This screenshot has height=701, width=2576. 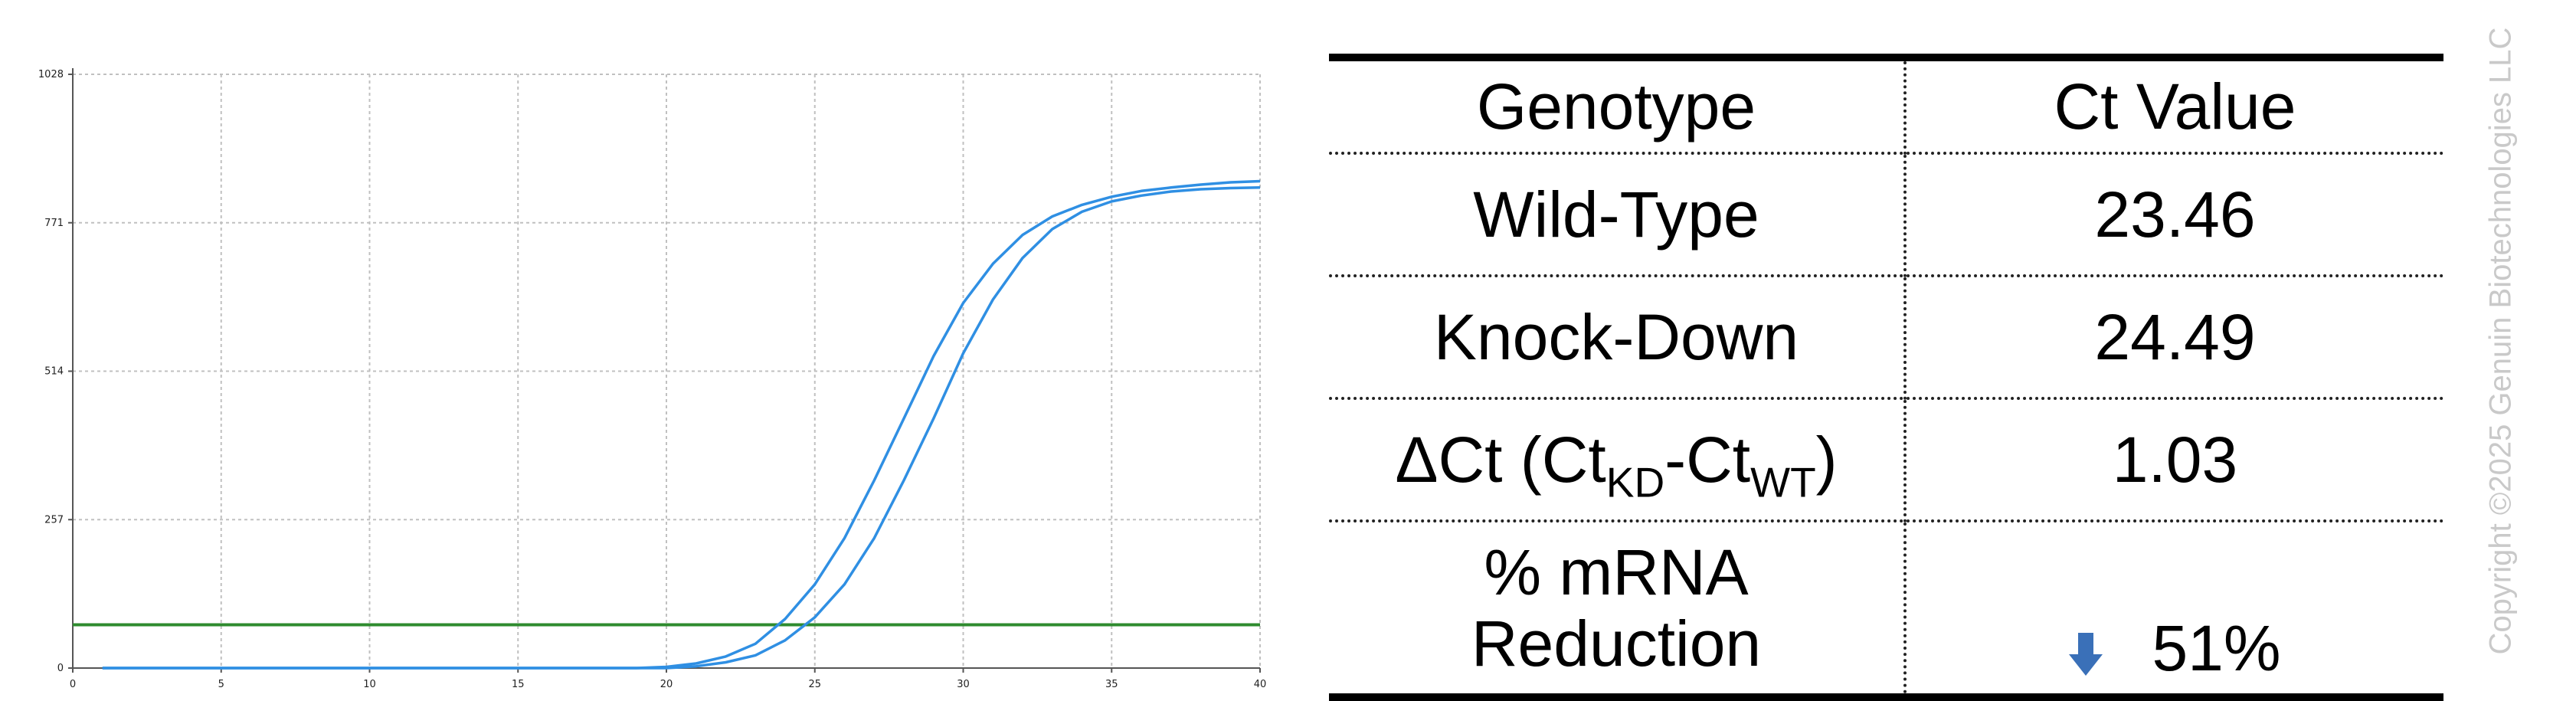 What do you see at coordinates (54, 372) in the screenshot?
I see `y-tick-label: 514` at bounding box center [54, 372].